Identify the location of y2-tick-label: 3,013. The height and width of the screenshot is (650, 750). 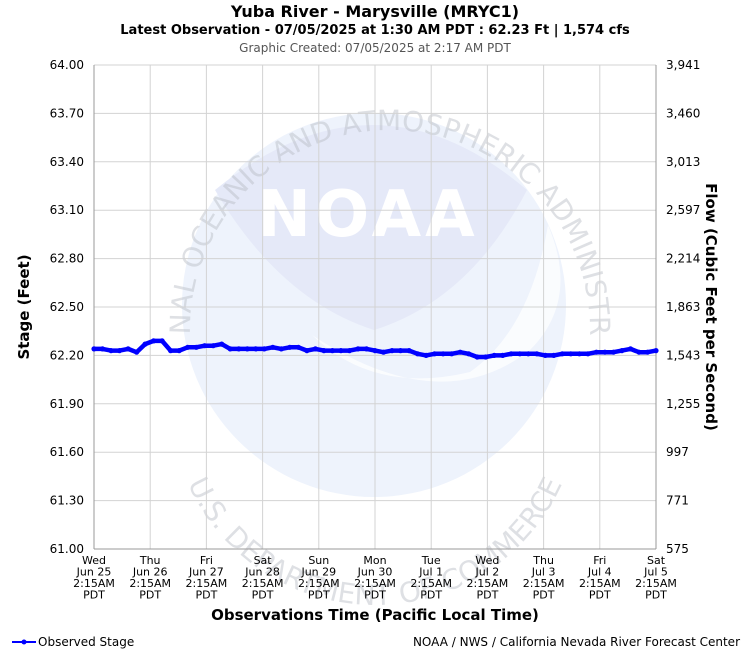
(683, 162).